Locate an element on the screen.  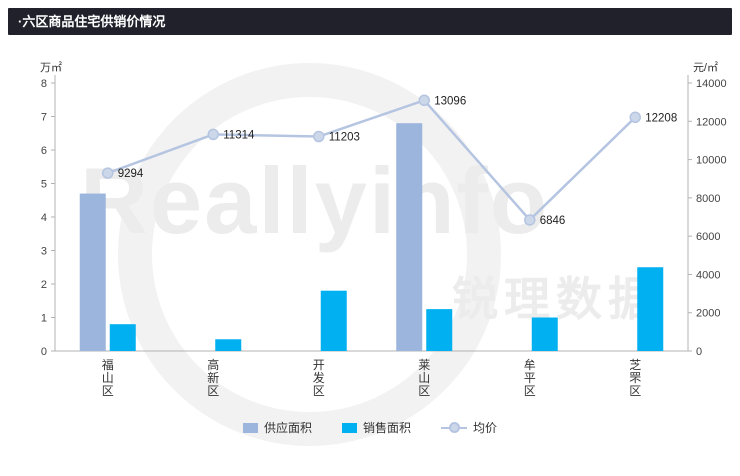
x-axis-category-label: 高新区 is located at coordinates (213, 377).